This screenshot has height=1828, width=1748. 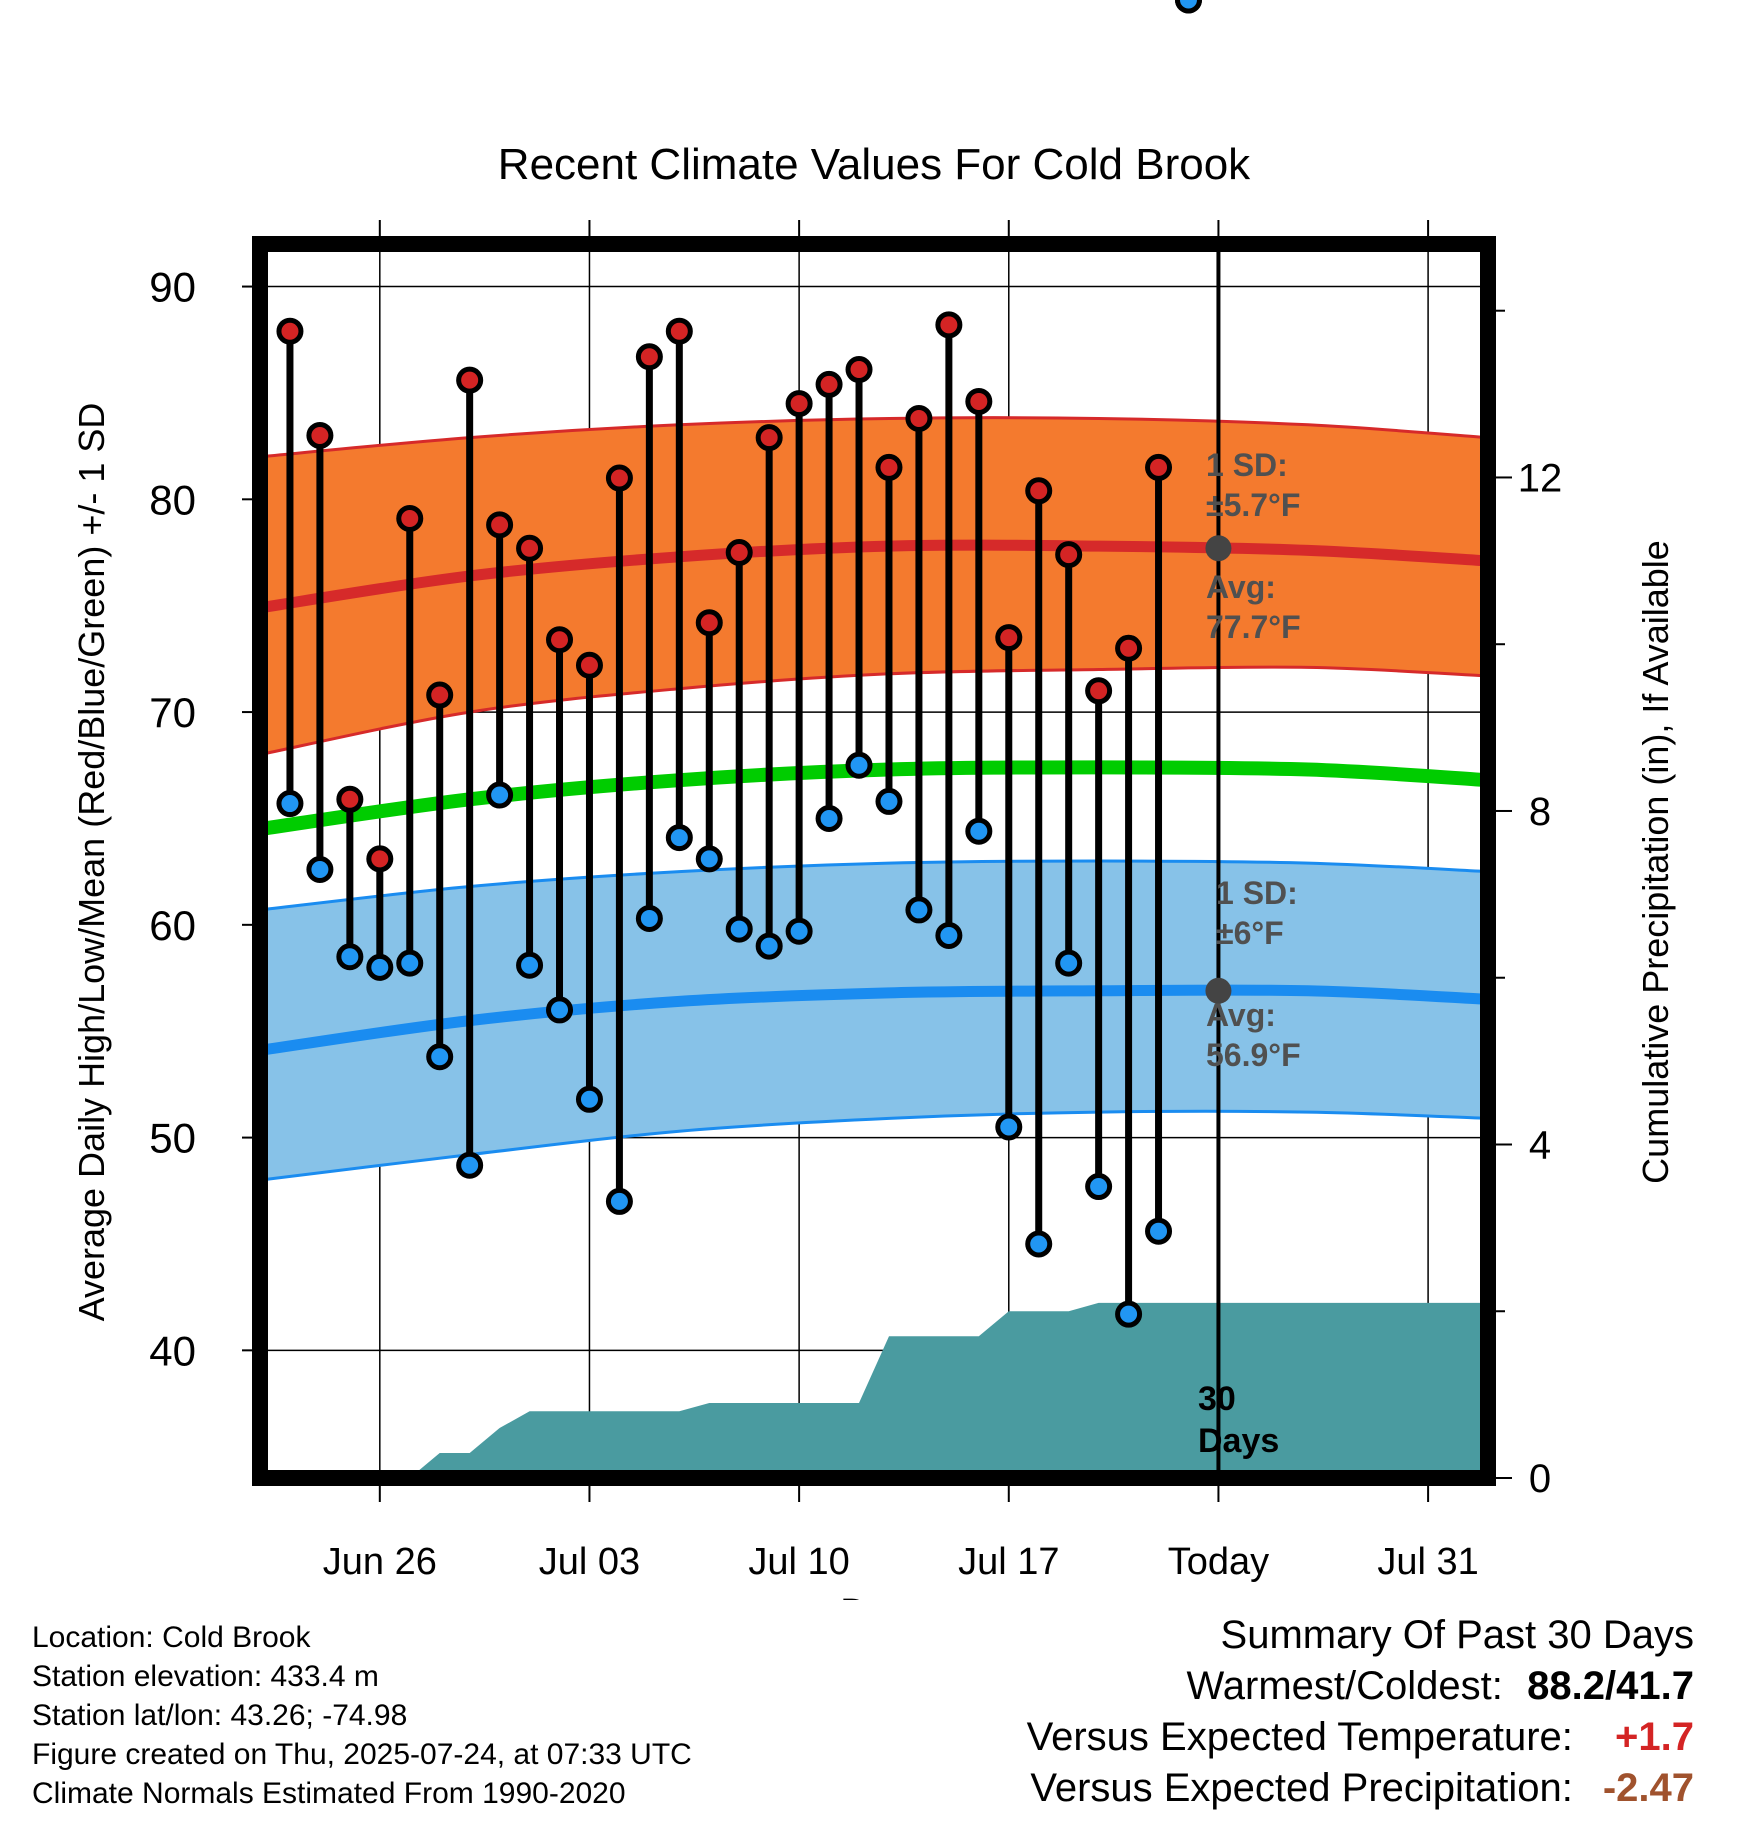 I want to click on warmest-coldest-row: Warmest/Coldest: 88.2/41.7, so click(x=1361, y=1686).